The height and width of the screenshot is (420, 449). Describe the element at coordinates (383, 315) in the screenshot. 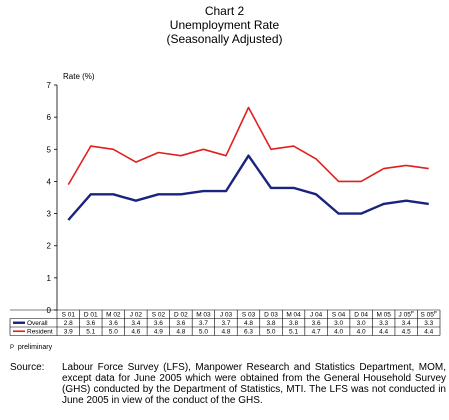

I see `x-category-label: M 05` at that location.